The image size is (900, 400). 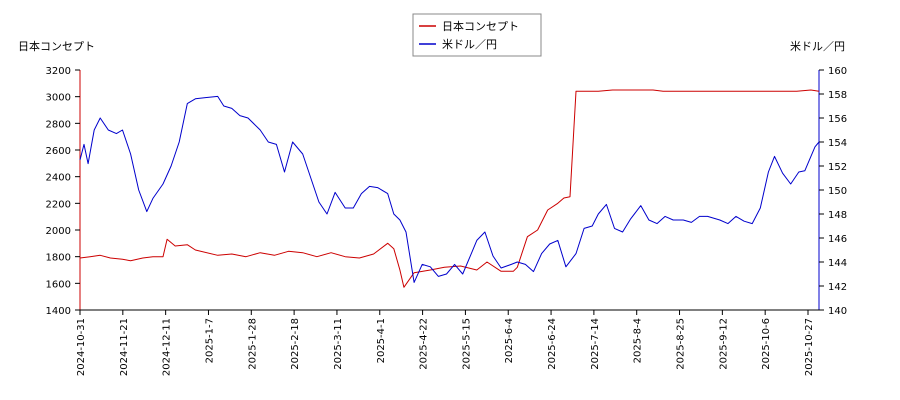 I want to click on right-tick-label: 158, so click(x=837, y=95).